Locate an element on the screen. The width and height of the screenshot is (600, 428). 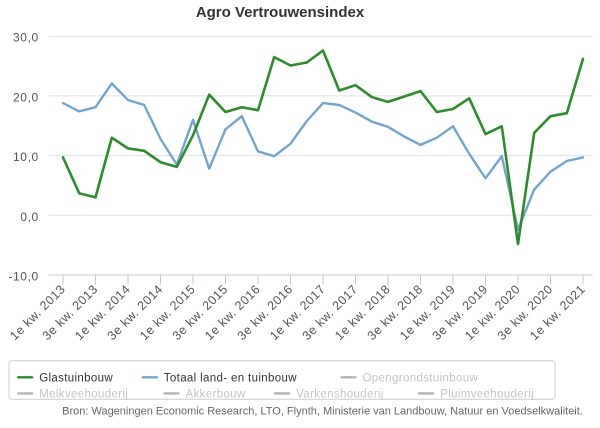
svg-text: -10,0 is located at coordinates (23, 277).